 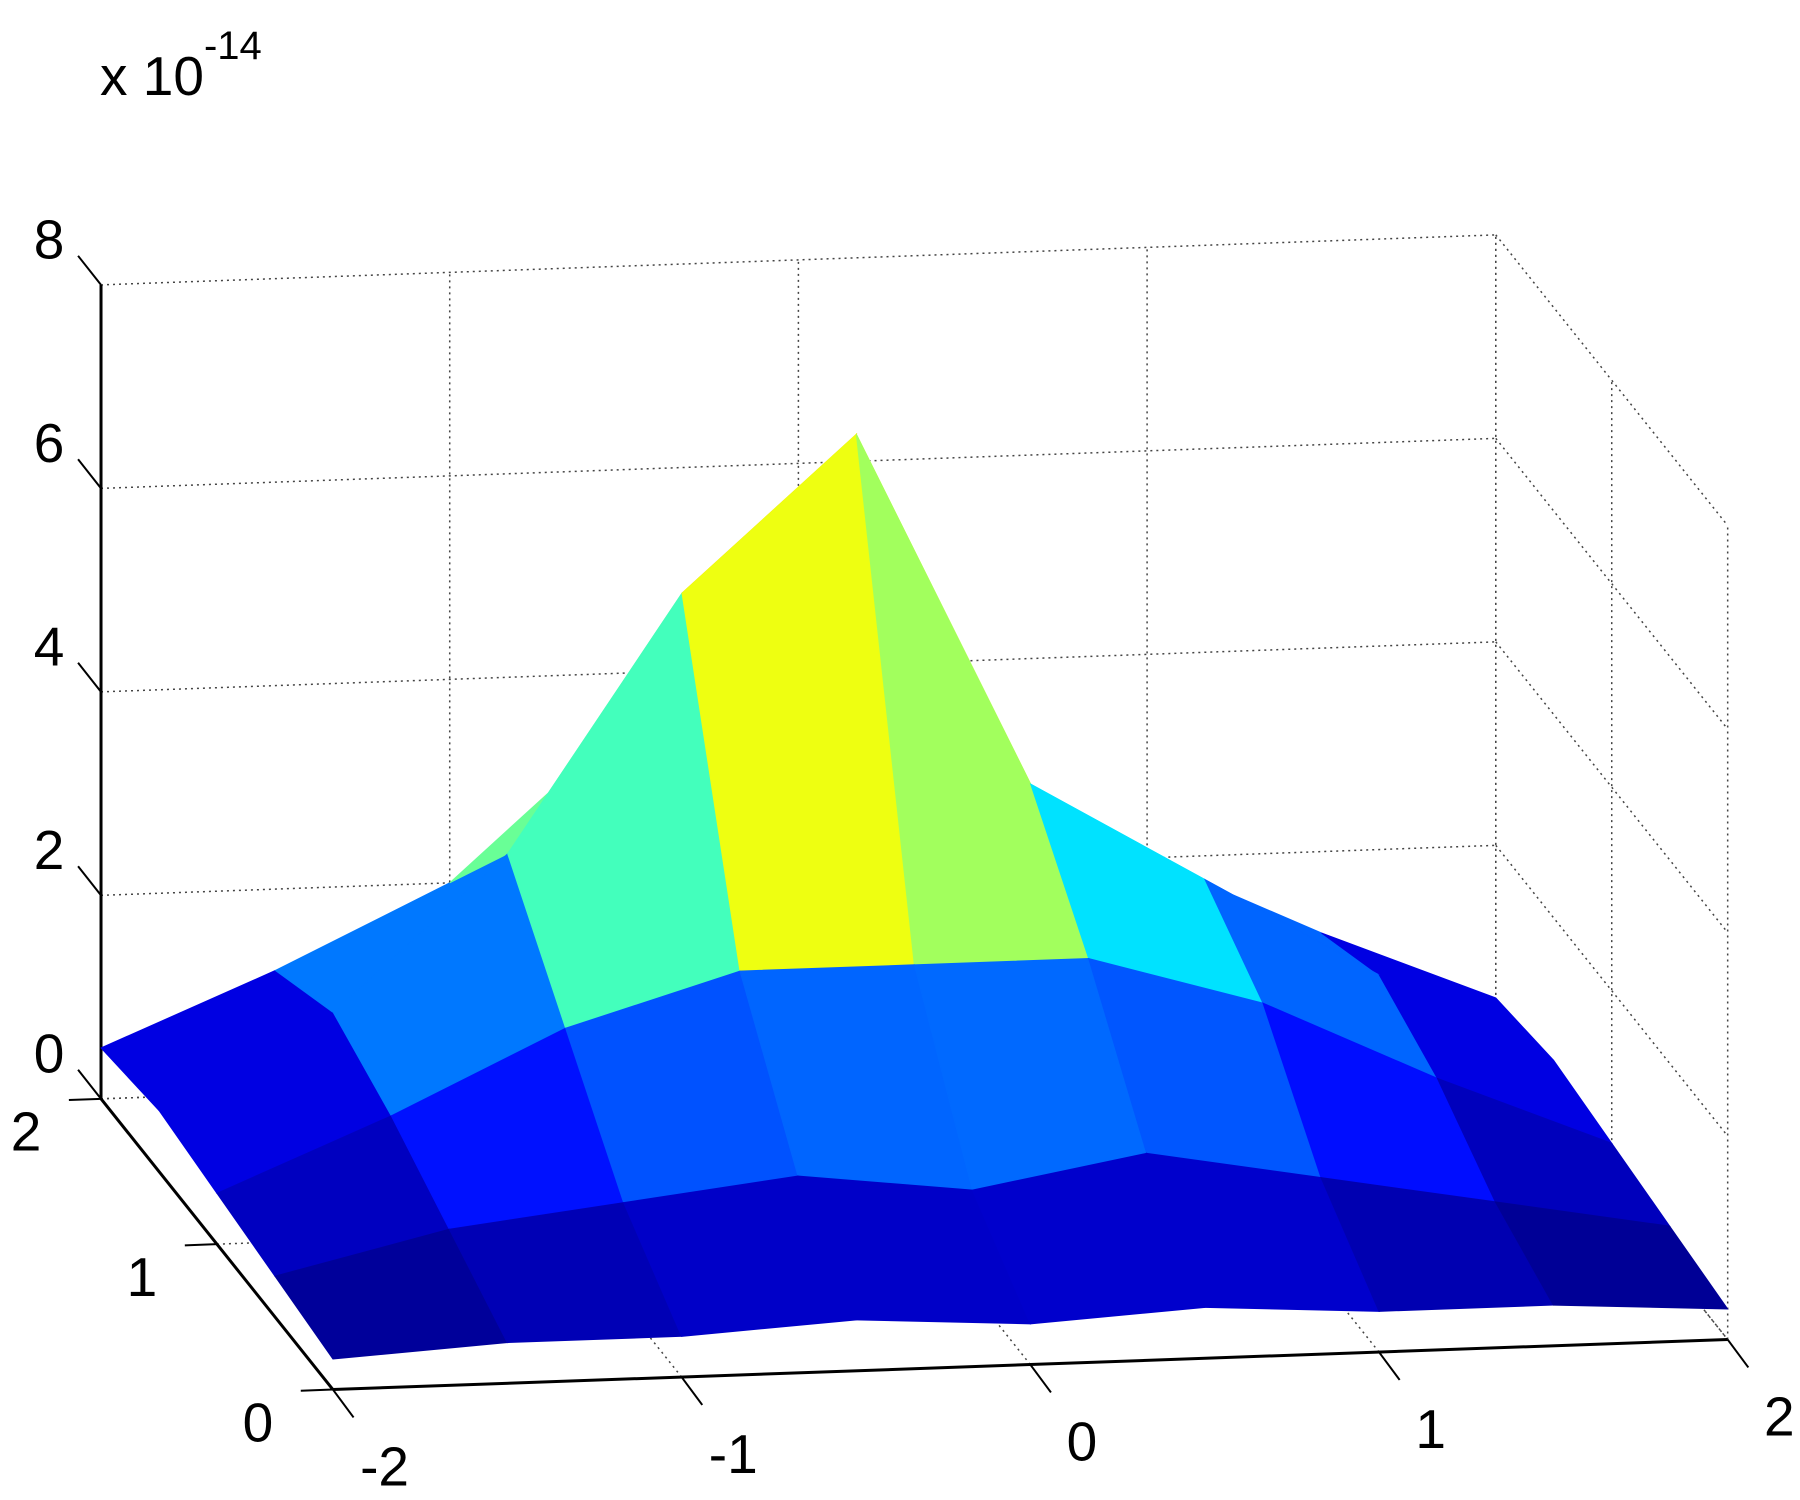 What do you see at coordinates (1779, 1416) in the screenshot?
I see `x-tick-label: 2` at bounding box center [1779, 1416].